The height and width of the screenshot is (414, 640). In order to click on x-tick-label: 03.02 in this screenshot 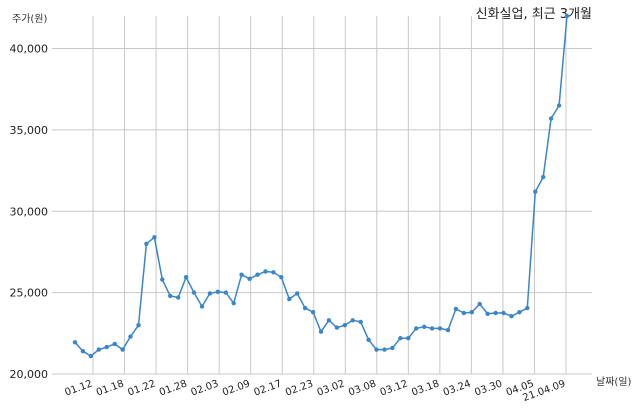, I will do `click(331, 388)`.